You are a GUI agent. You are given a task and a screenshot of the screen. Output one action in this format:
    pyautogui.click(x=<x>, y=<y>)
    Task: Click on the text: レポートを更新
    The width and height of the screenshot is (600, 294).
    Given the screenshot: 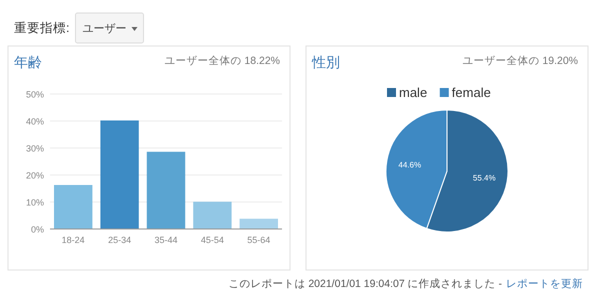 What is the action you would take?
    pyautogui.click(x=544, y=283)
    